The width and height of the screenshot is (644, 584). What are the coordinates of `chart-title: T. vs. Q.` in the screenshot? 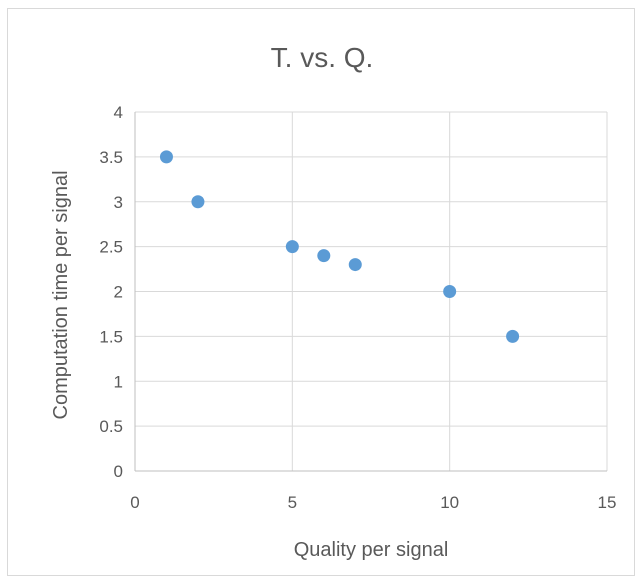 It's located at (322, 57).